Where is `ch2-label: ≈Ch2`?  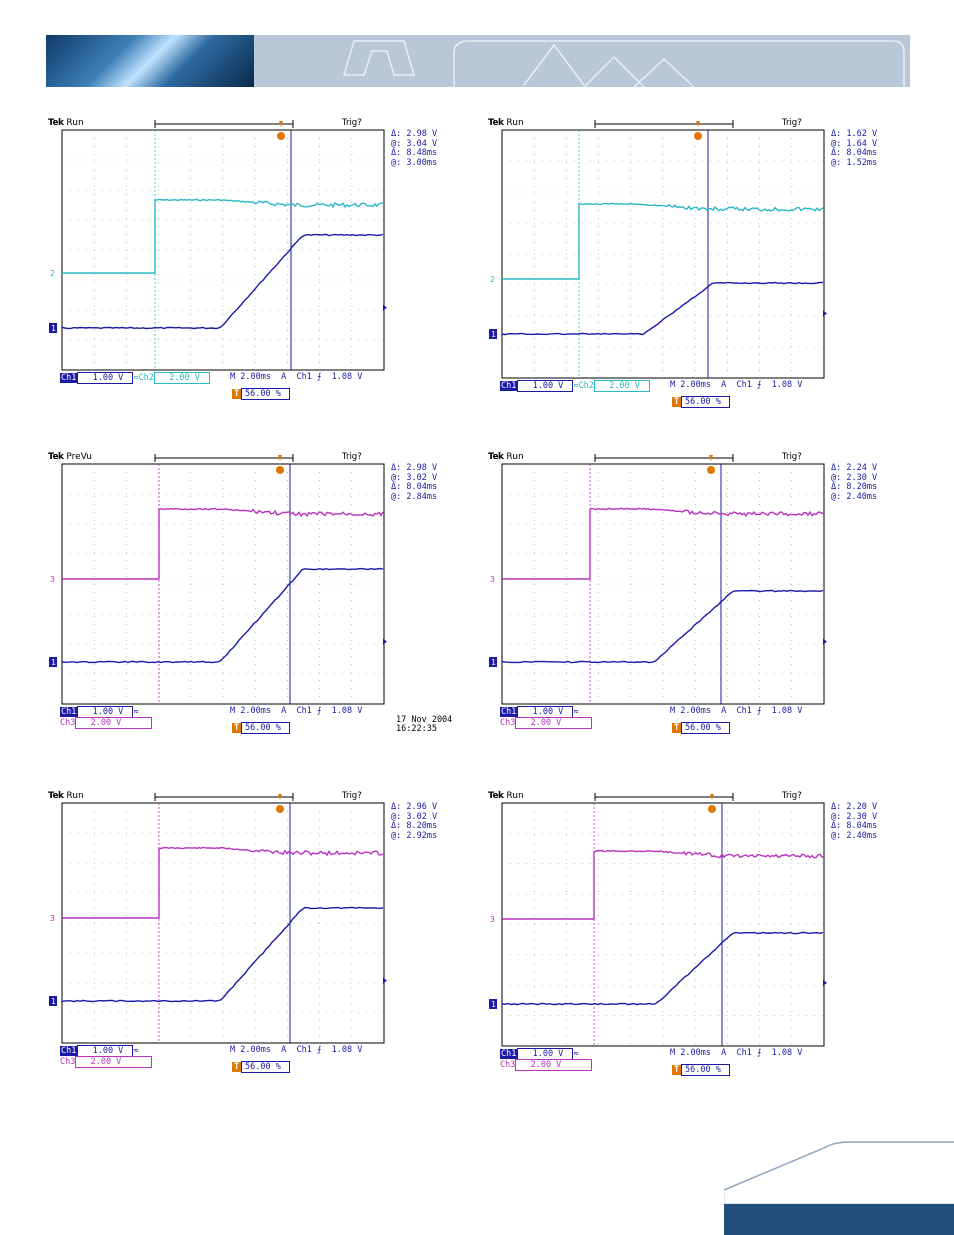
ch2-label: ≈Ch2 is located at coordinates (583, 386).